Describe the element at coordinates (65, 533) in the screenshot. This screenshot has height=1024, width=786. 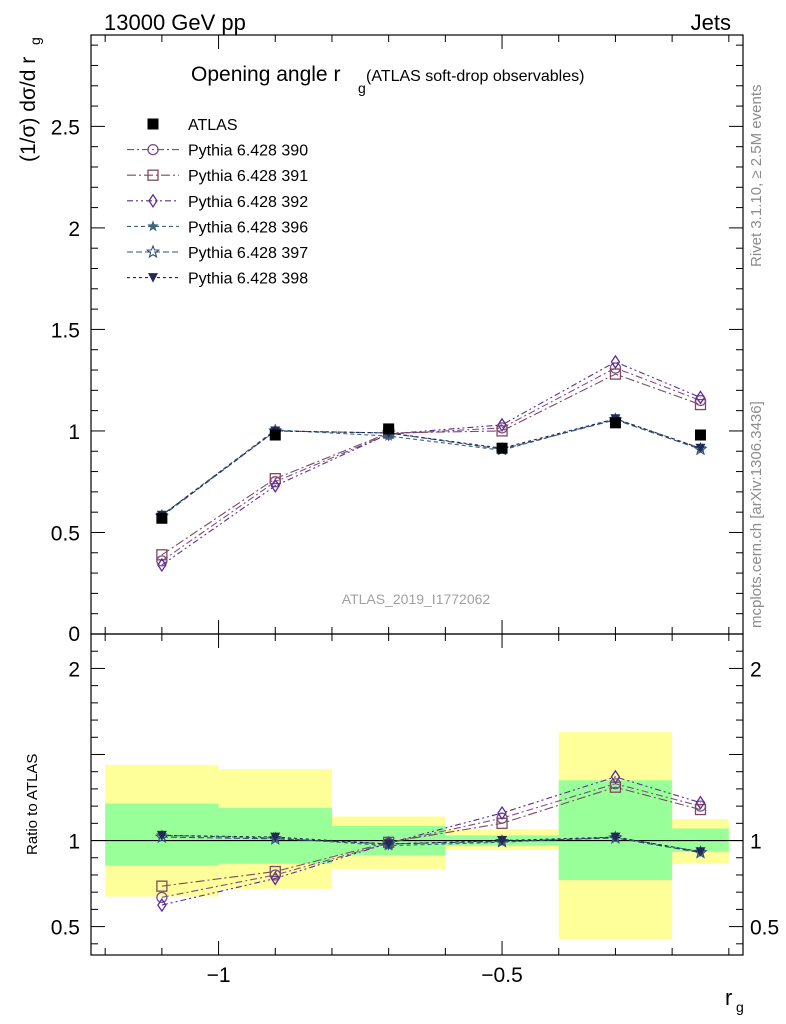
I see `main-y-tick-label: 0.5` at that location.